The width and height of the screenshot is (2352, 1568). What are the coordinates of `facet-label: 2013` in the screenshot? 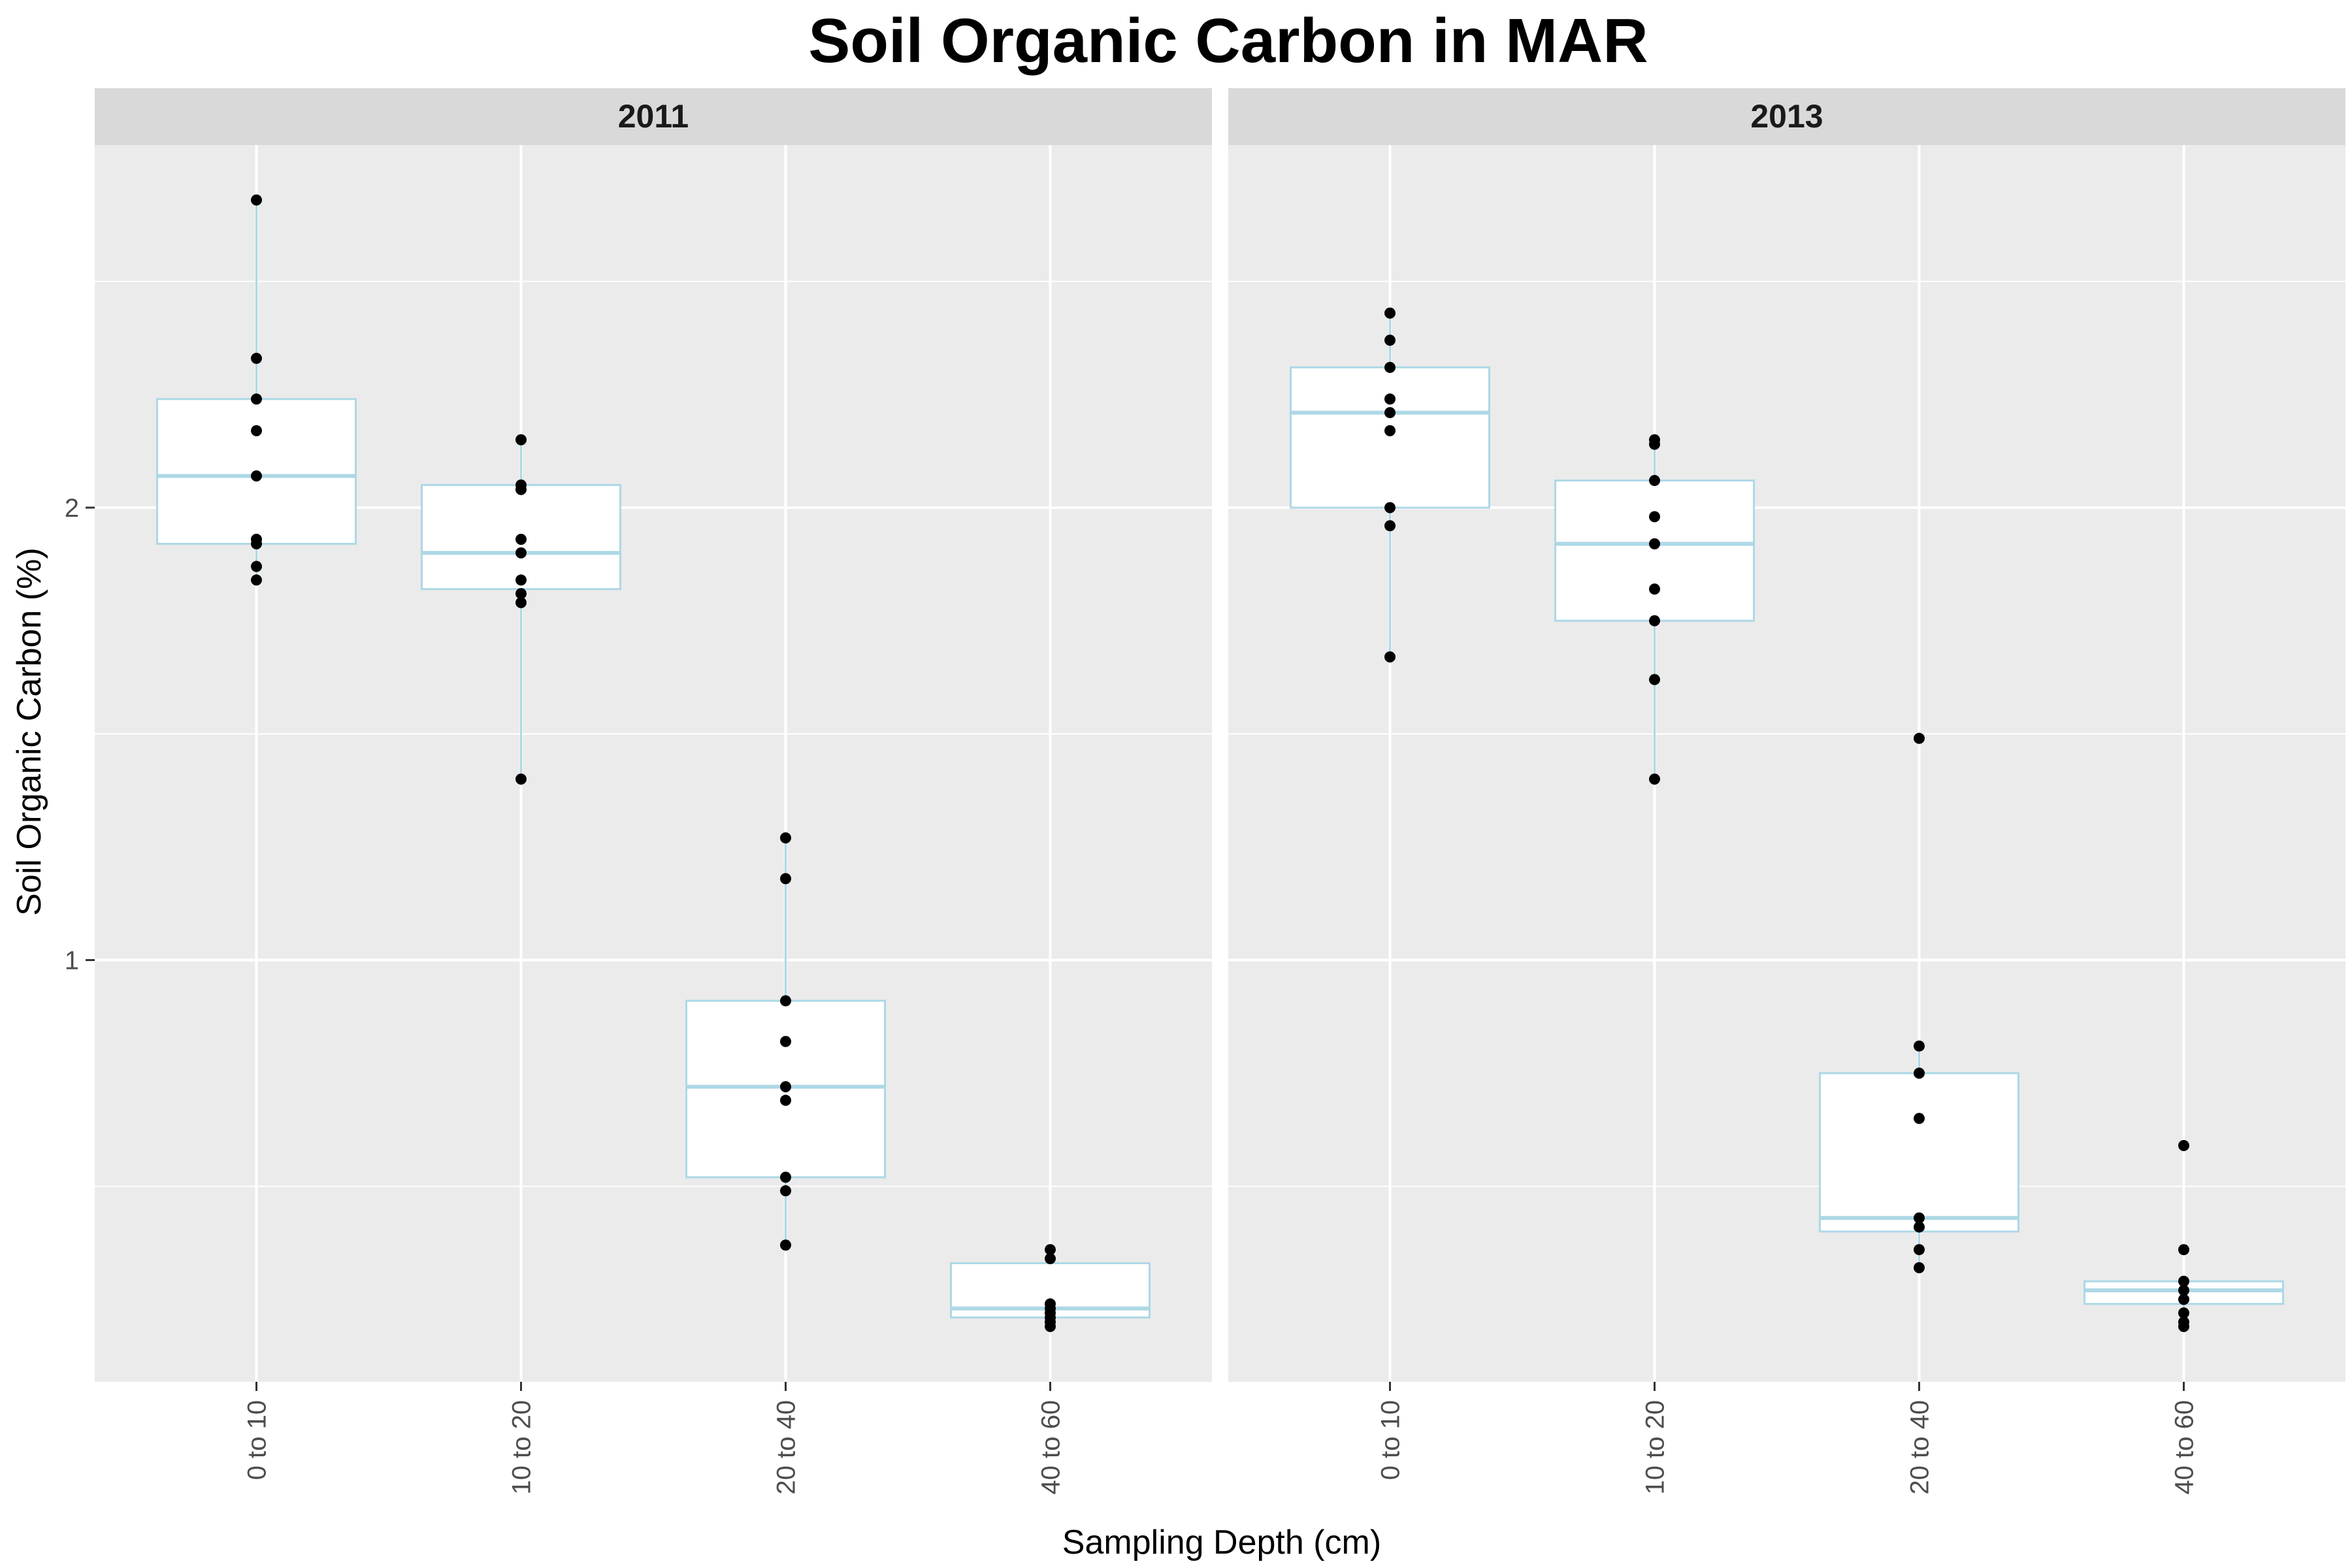 It's located at (1786, 116).